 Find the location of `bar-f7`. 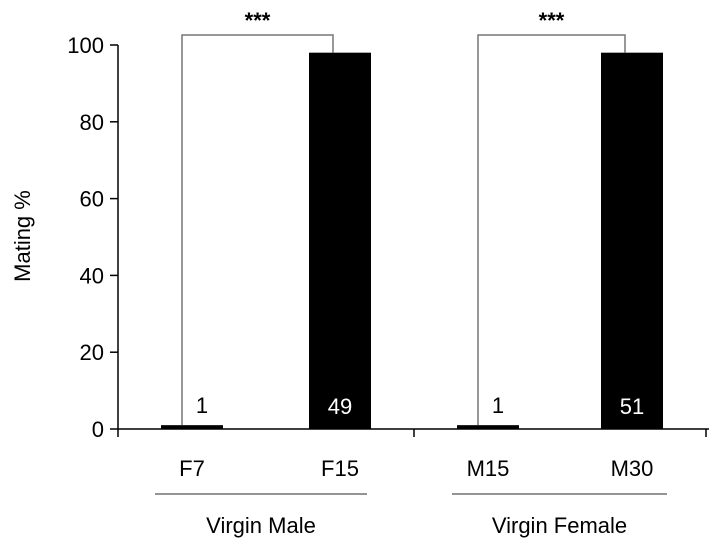

bar-f7 is located at coordinates (192, 427).